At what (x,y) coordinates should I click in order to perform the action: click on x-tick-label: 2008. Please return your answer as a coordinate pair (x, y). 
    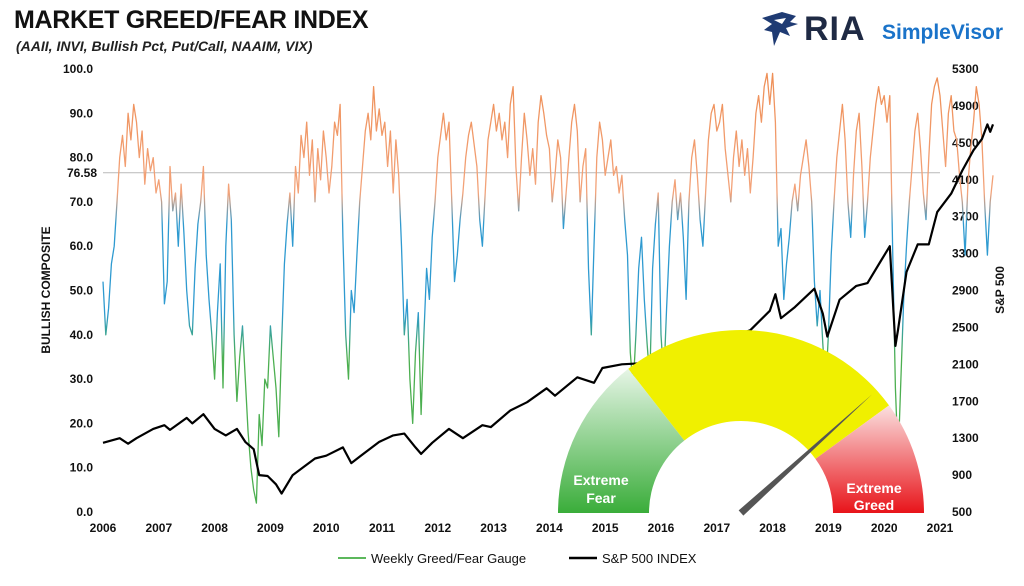
    Looking at the image, I should click on (214, 528).